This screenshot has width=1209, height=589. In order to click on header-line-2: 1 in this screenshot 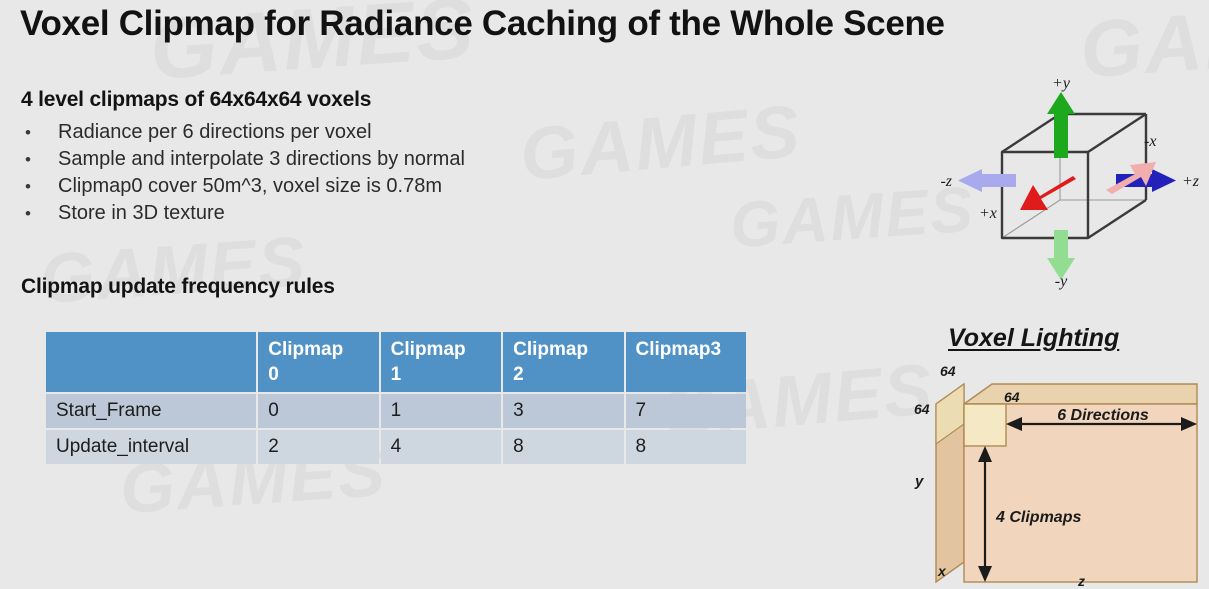, I will do `click(396, 374)`.